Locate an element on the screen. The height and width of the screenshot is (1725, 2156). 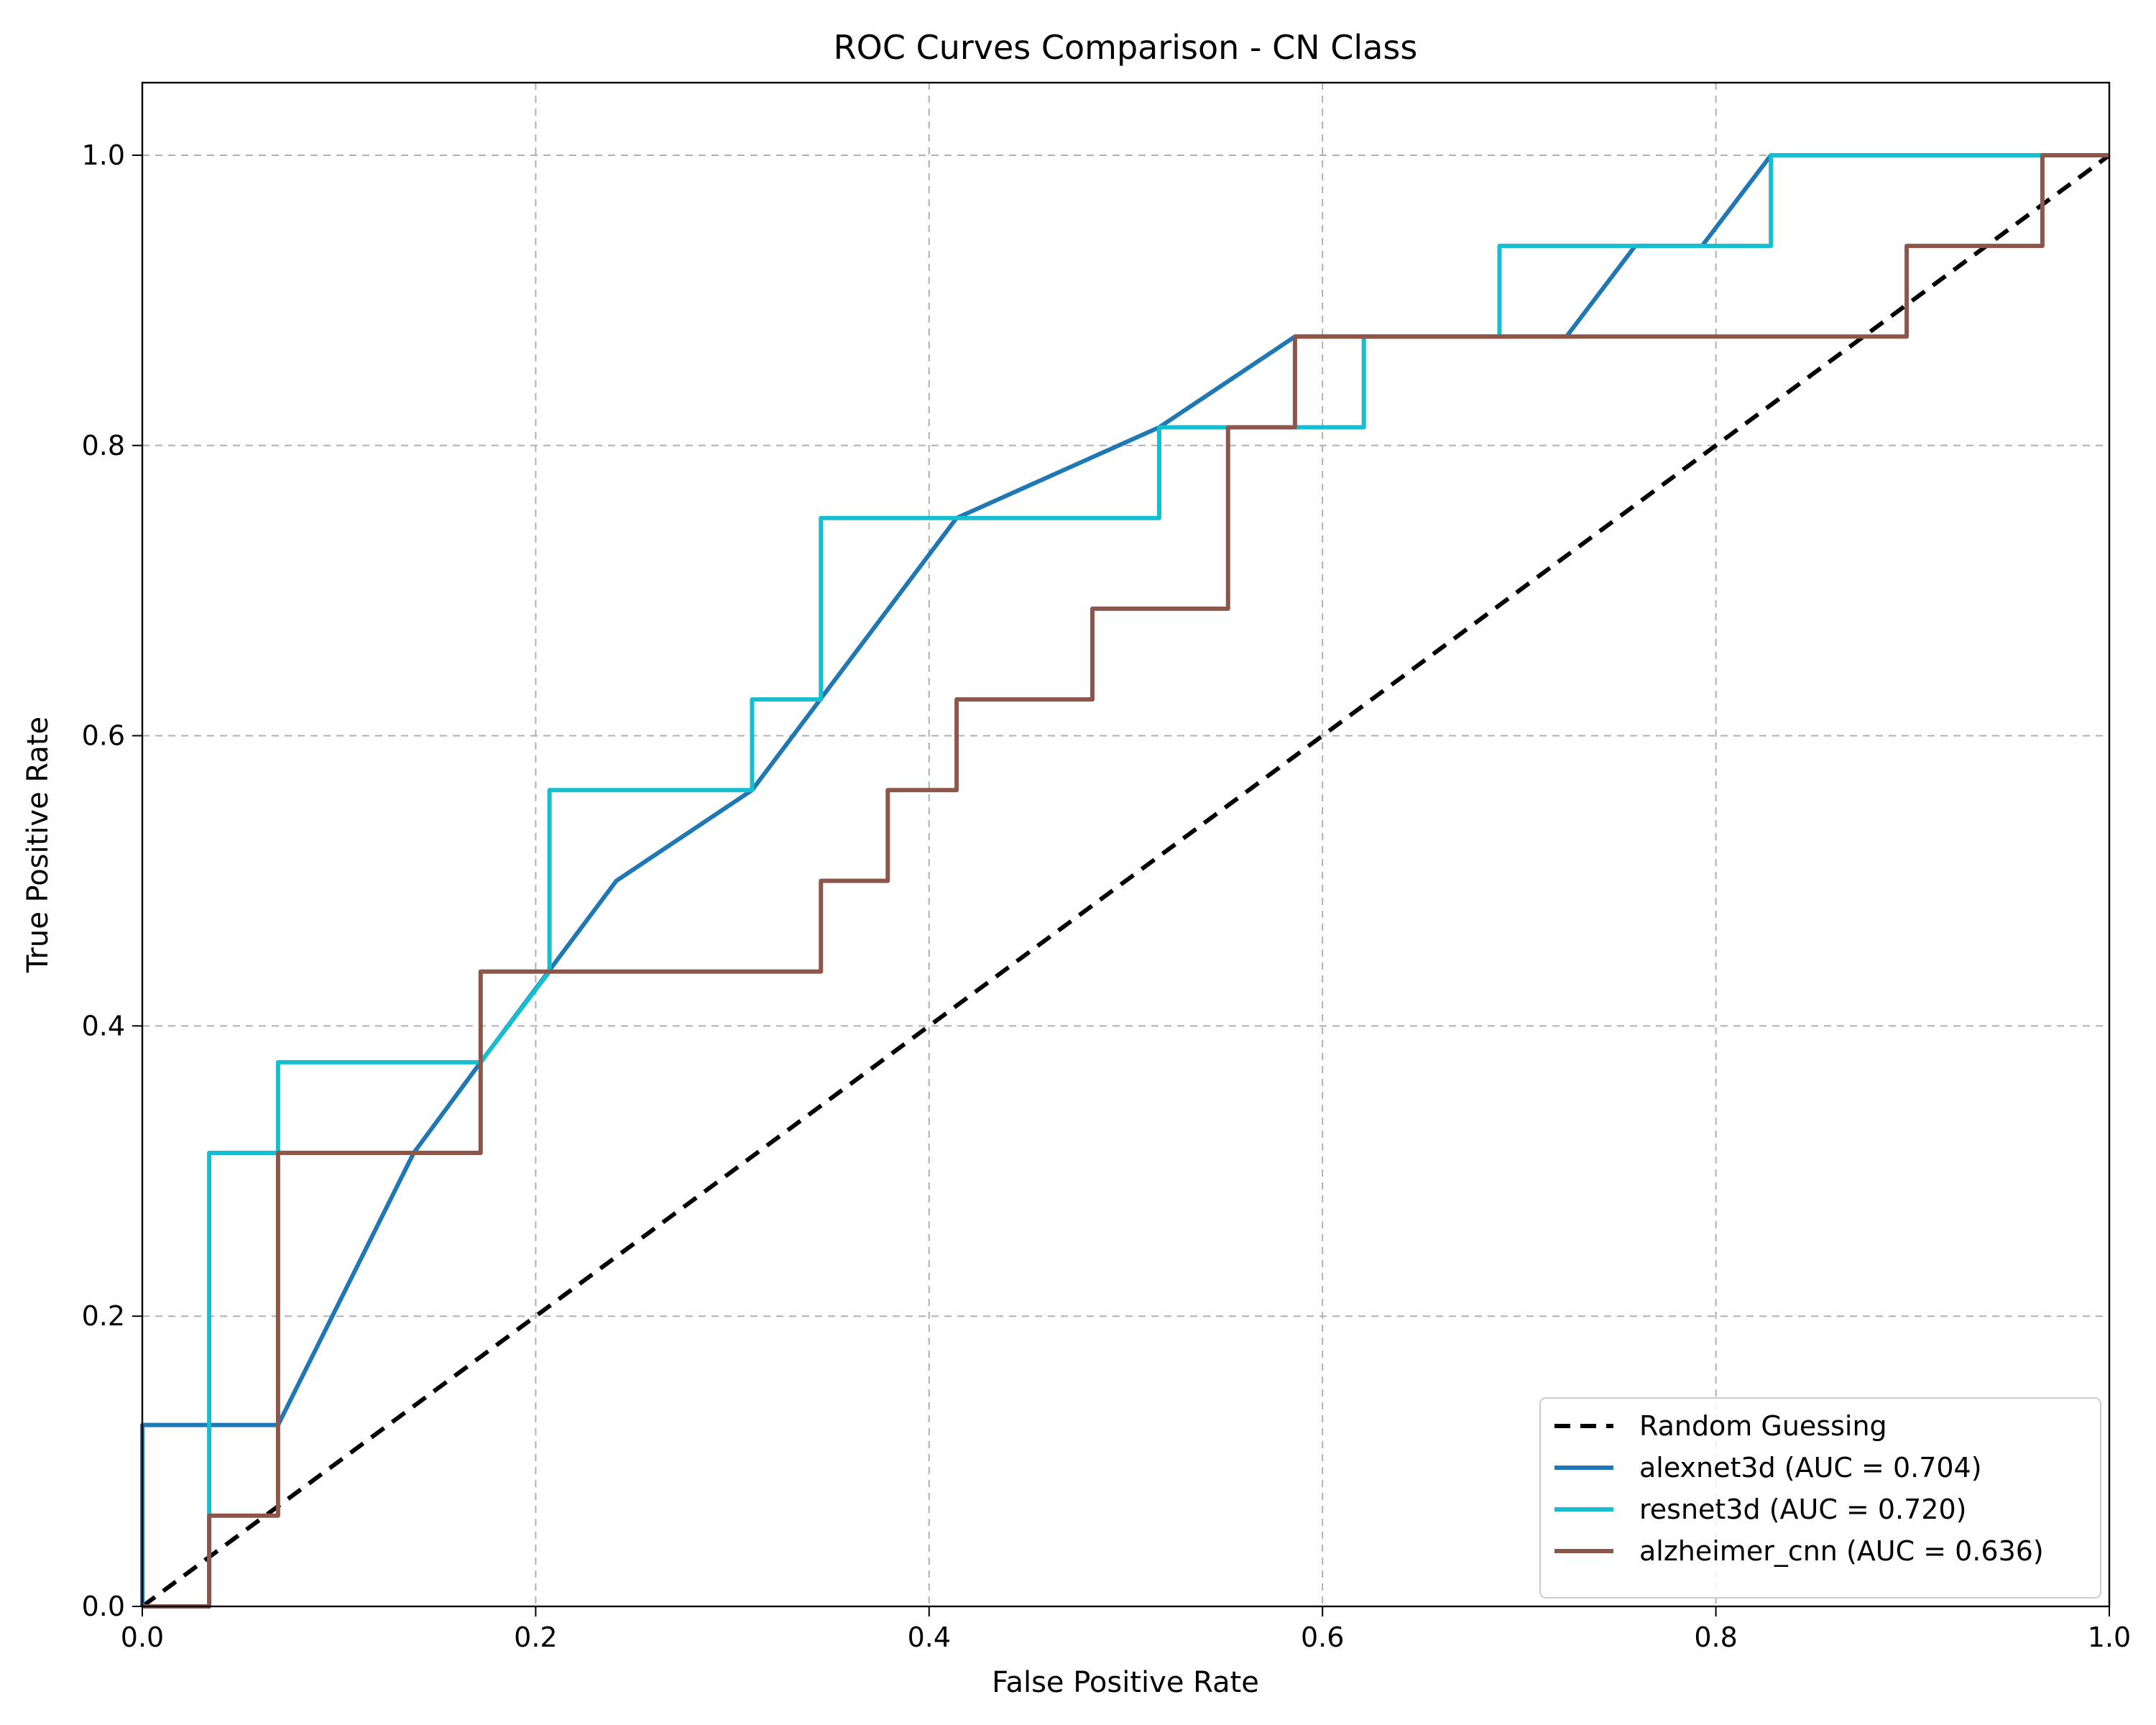
y-tick-label: 1.0 is located at coordinates (103, 155).